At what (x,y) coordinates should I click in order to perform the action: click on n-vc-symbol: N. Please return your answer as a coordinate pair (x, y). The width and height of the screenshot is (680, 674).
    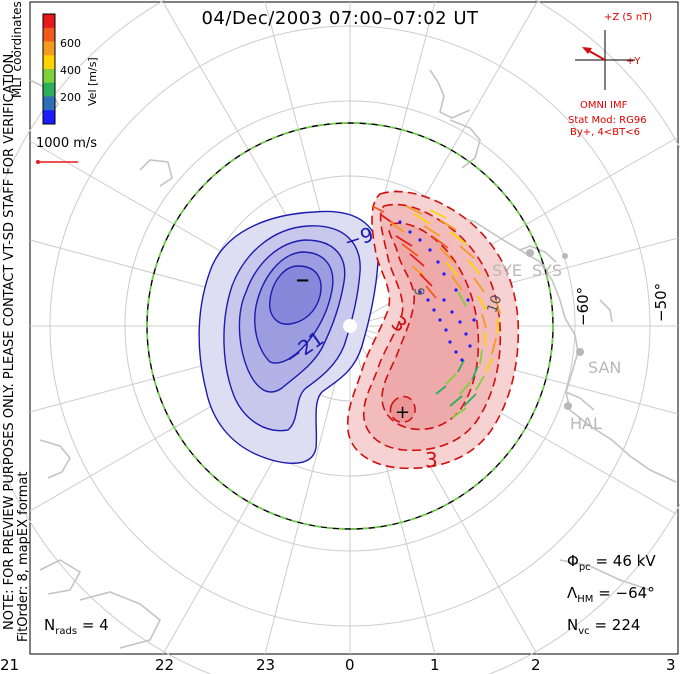
    Looking at the image, I should click on (573, 625).